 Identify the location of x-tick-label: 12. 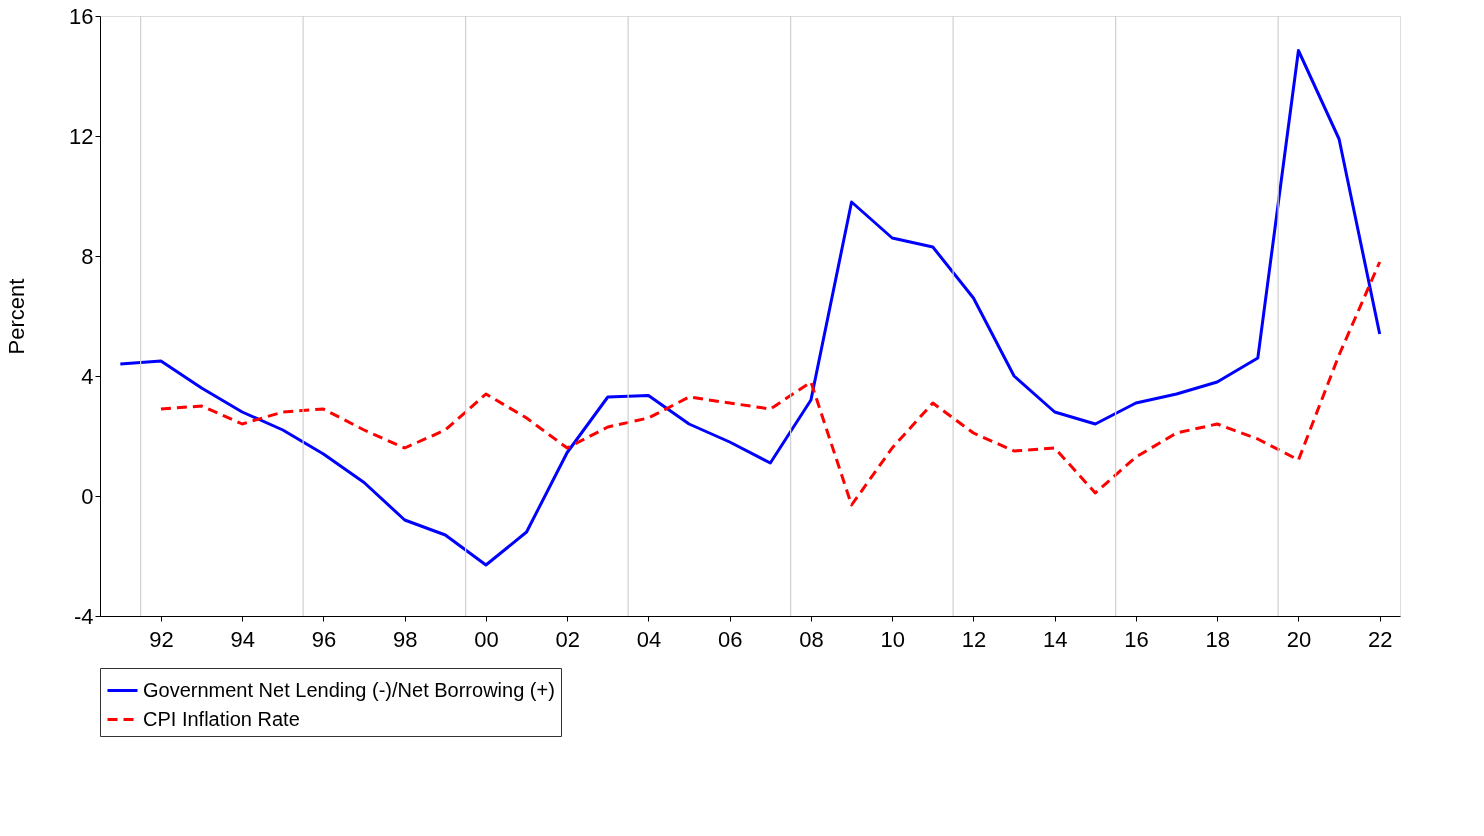
(974, 639).